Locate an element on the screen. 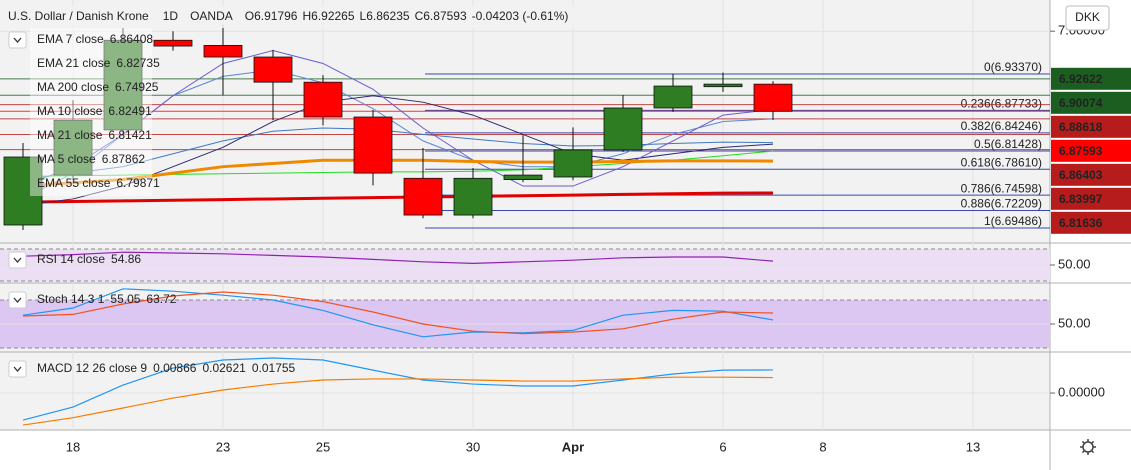 This screenshot has width=1131, height=470. legend-name: MA 21 close is located at coordinates (70, 135).